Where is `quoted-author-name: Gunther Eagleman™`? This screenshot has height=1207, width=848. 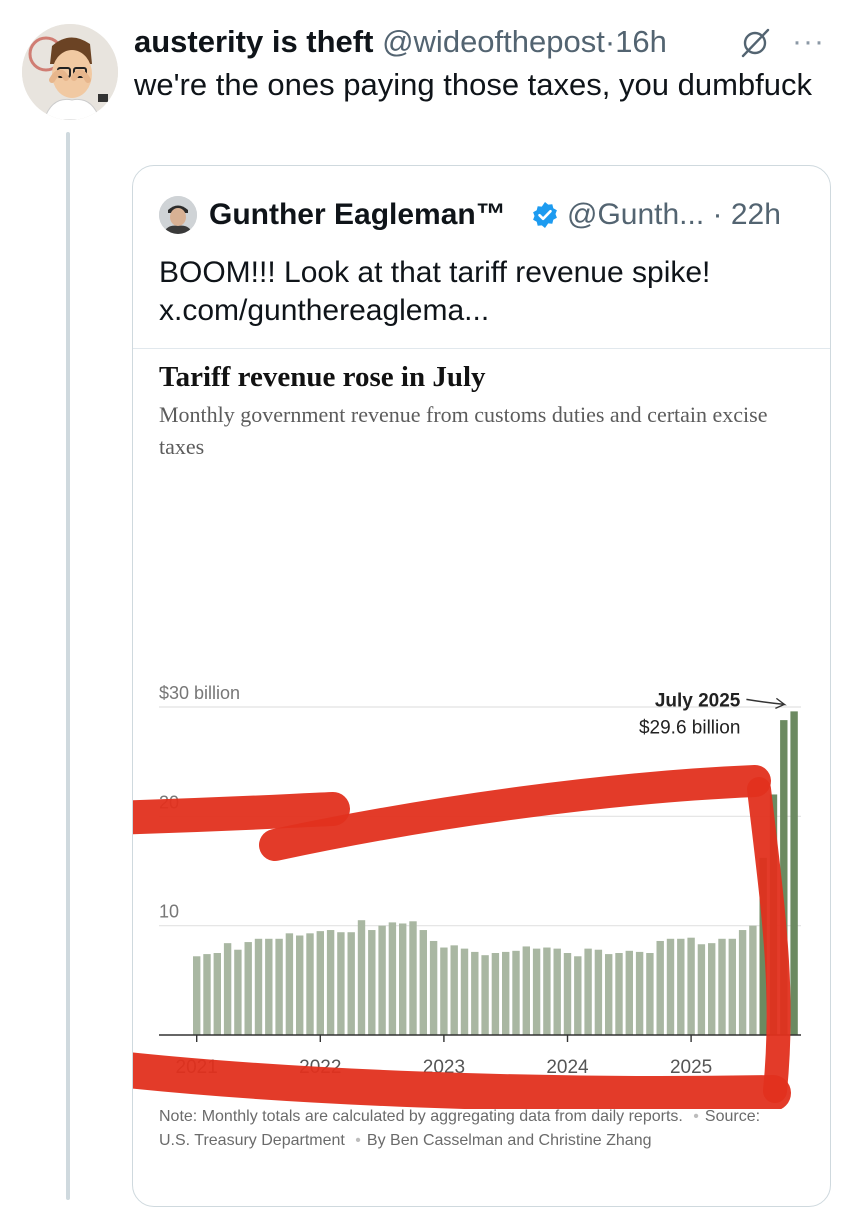
quoted-author-name: Gunther Eagleman™ is located at coordinates (357, 214).